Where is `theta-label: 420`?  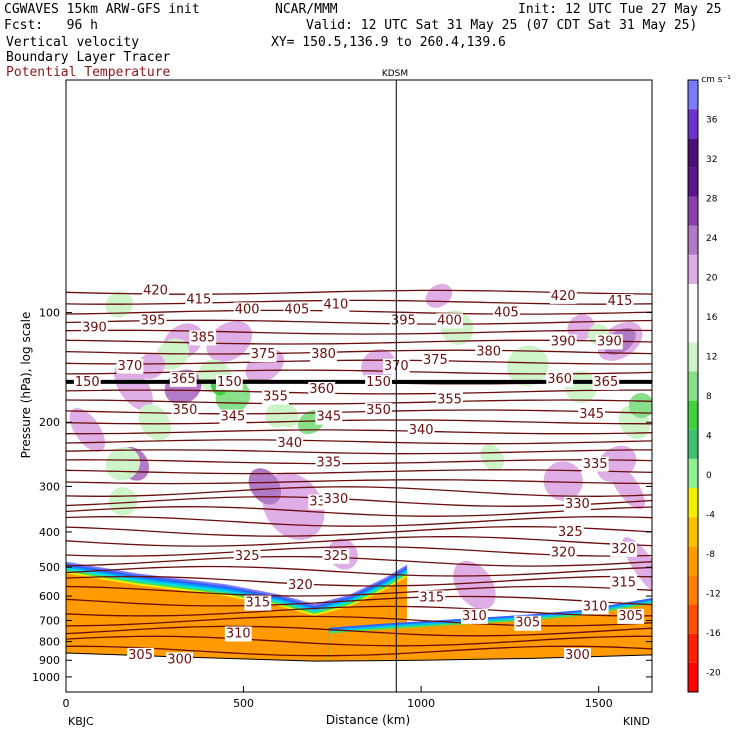 theta-label: 420 is located at coordinates (563, 296).